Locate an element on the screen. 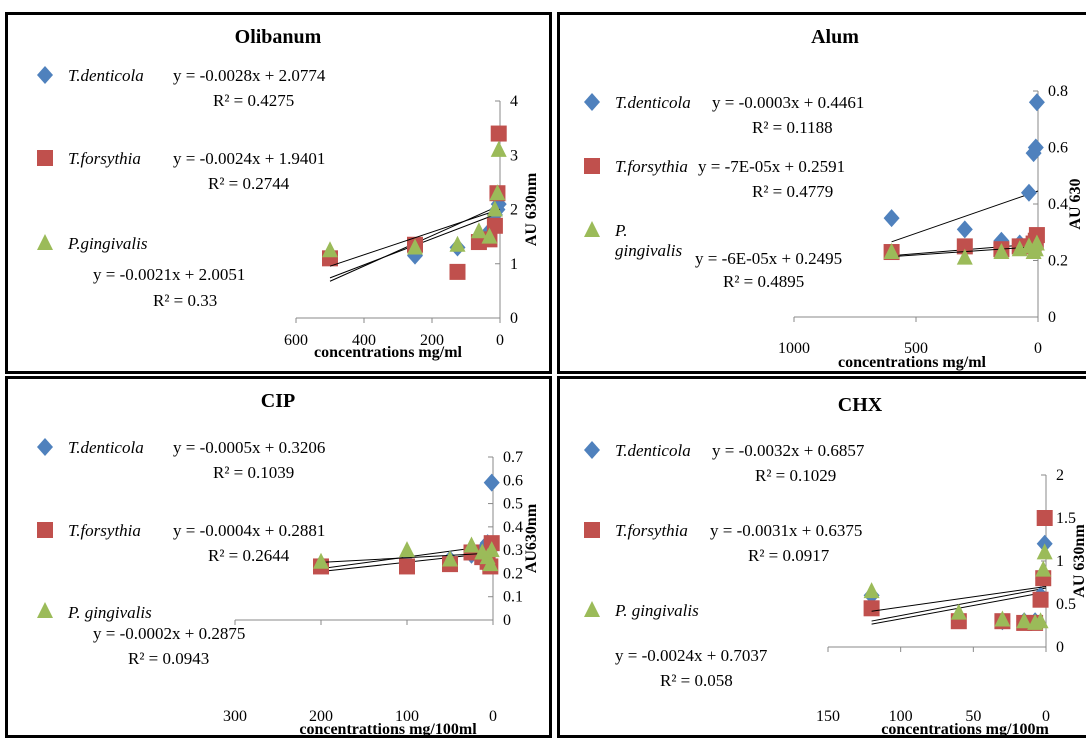 This screenshot has width=1086, height=738. legend-label-line: gingivalis is located at coordinates (648, 250).